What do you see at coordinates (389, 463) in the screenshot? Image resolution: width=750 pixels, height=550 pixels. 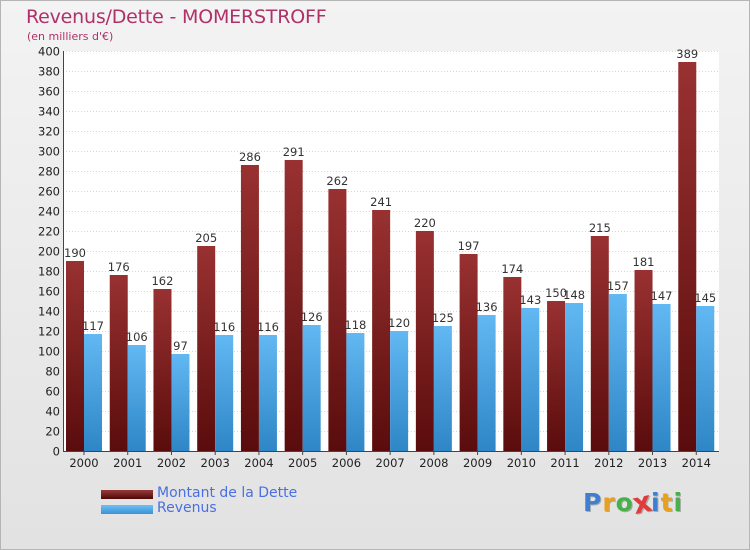 I see `x-tick-label: 2007` at bounding box center [389, 463].